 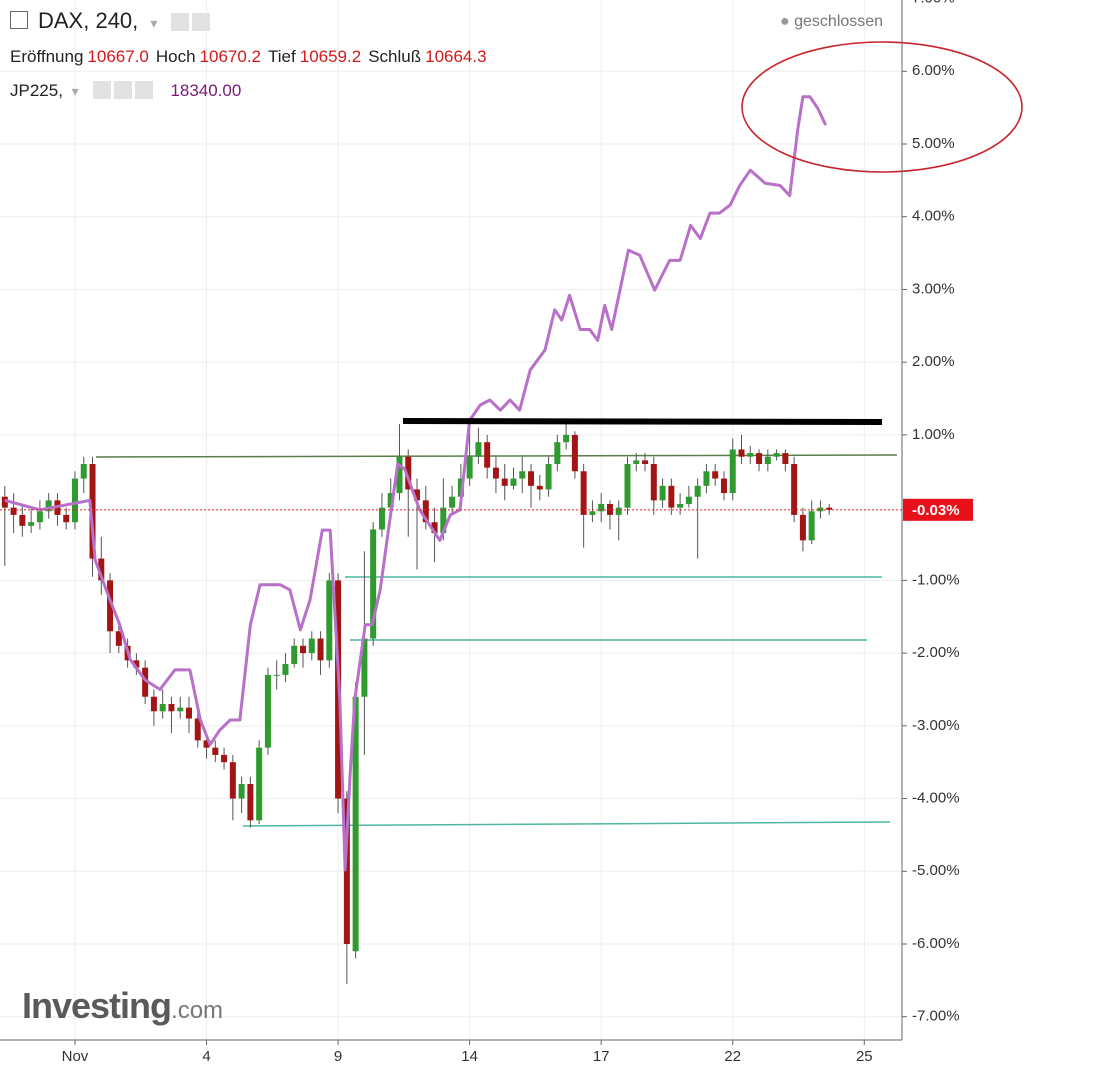 I want to click on x-tick-label: 22, so click(x=732, y=1056).